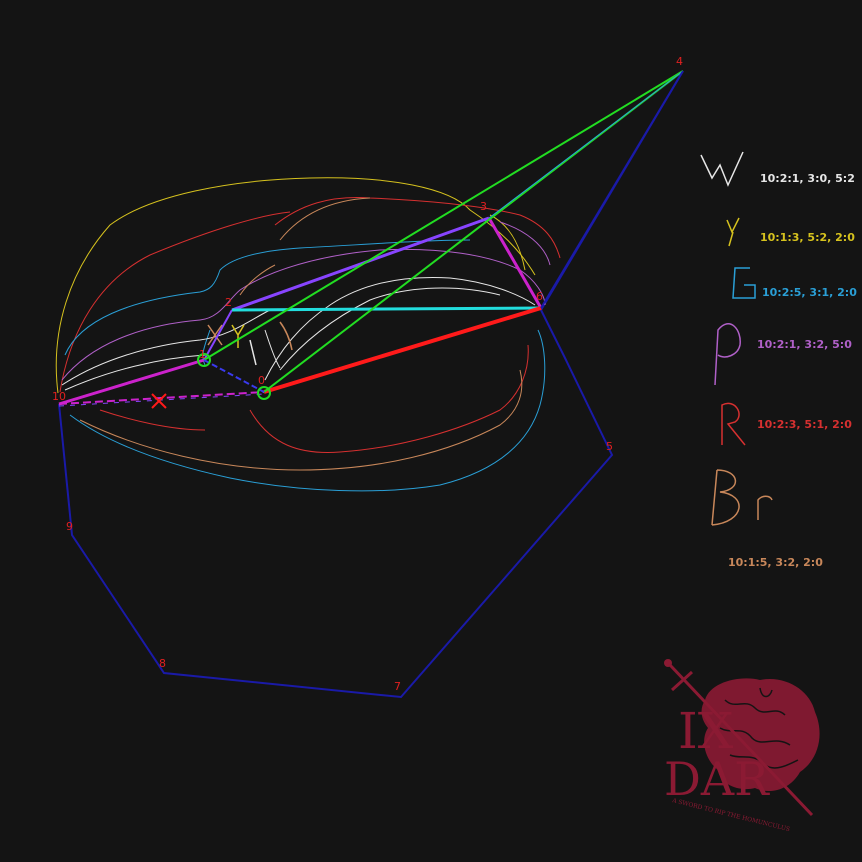 The image size is (862, 862). Describe the element at coordinates (159, 401) in the screenshot. I see `x-mark-icon` at that location.